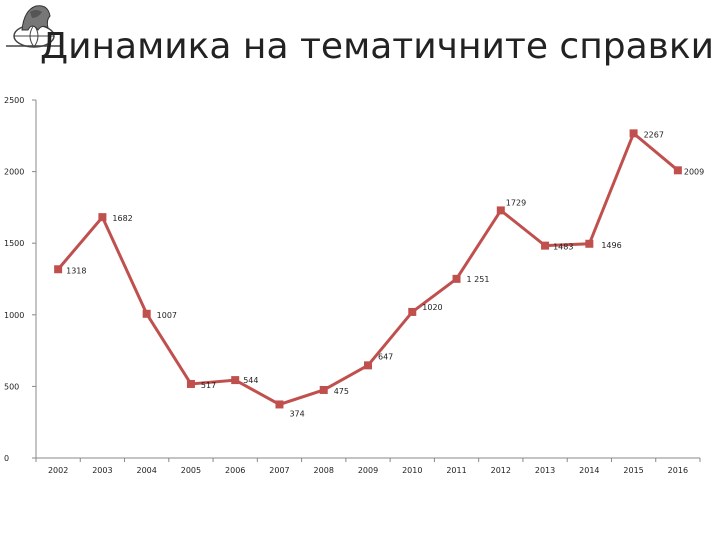 This screenshot has width=720, height=540. Describe the element at coordinates (6, 458) in the screenshot. I see `y-tick-label: 0` at that location.